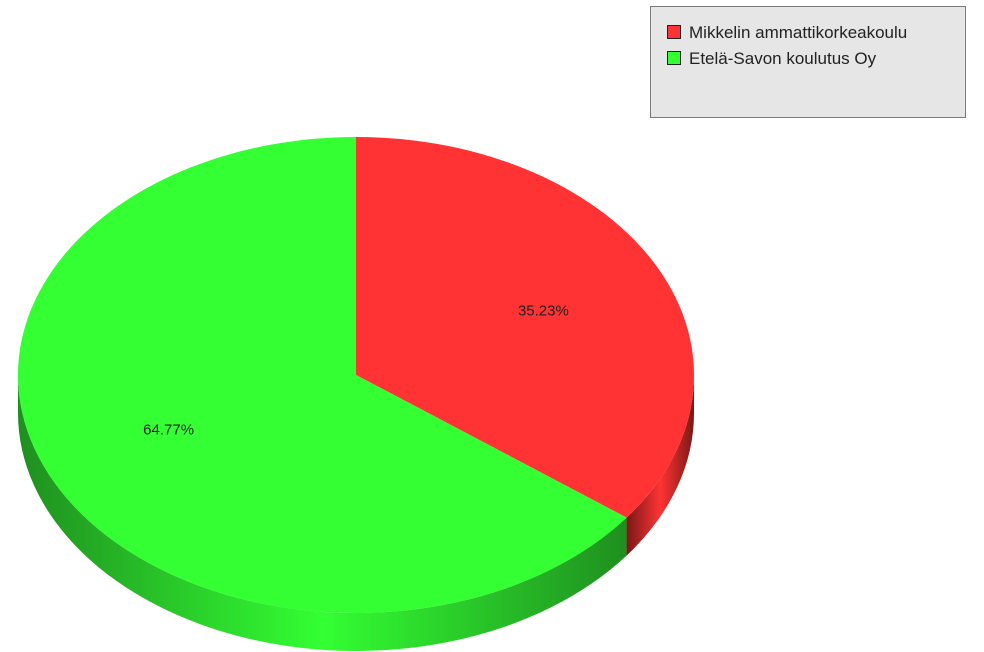  I want to click on legend-item-mikkelin: Mikkelin ammattikorkeakoulu, so click(811, 33).